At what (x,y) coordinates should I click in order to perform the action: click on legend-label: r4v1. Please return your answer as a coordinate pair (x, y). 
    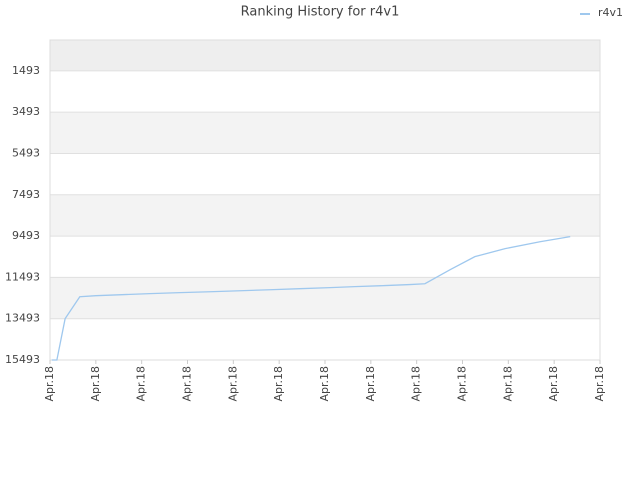
    Looking at the image, I should click on (610, 12).